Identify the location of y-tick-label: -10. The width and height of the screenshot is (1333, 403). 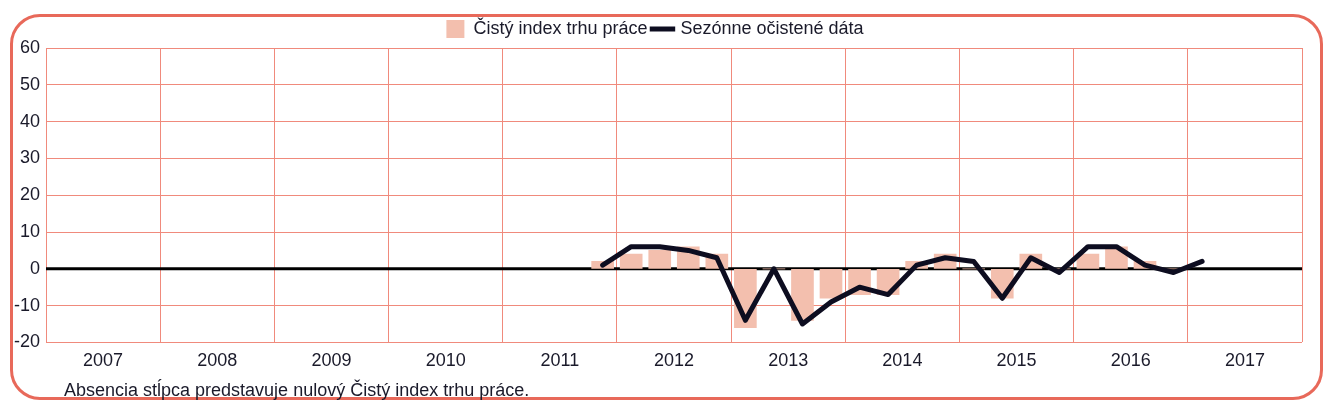
(27, 304).